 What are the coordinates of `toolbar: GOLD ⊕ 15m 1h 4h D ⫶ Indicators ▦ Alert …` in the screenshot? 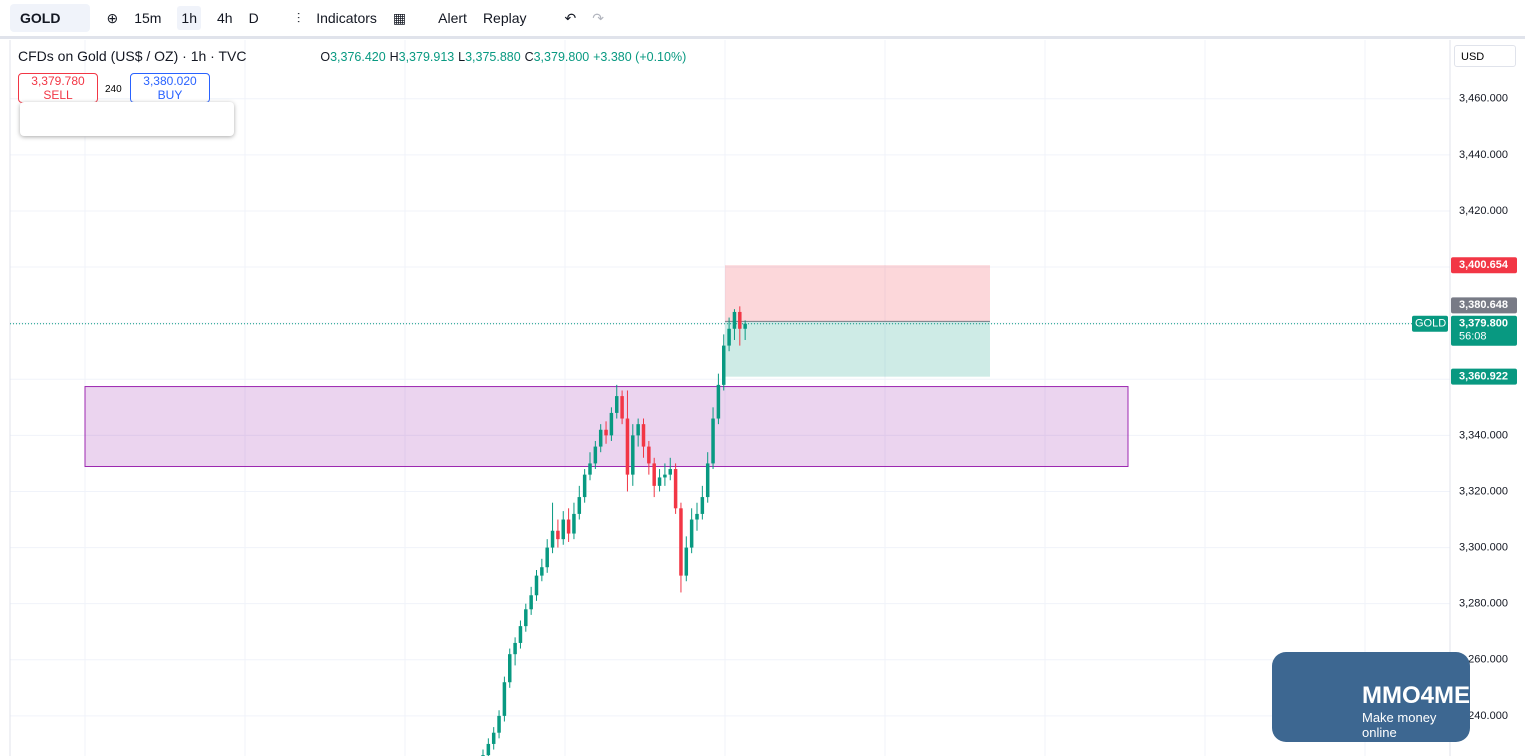 It's located at (762, 19).